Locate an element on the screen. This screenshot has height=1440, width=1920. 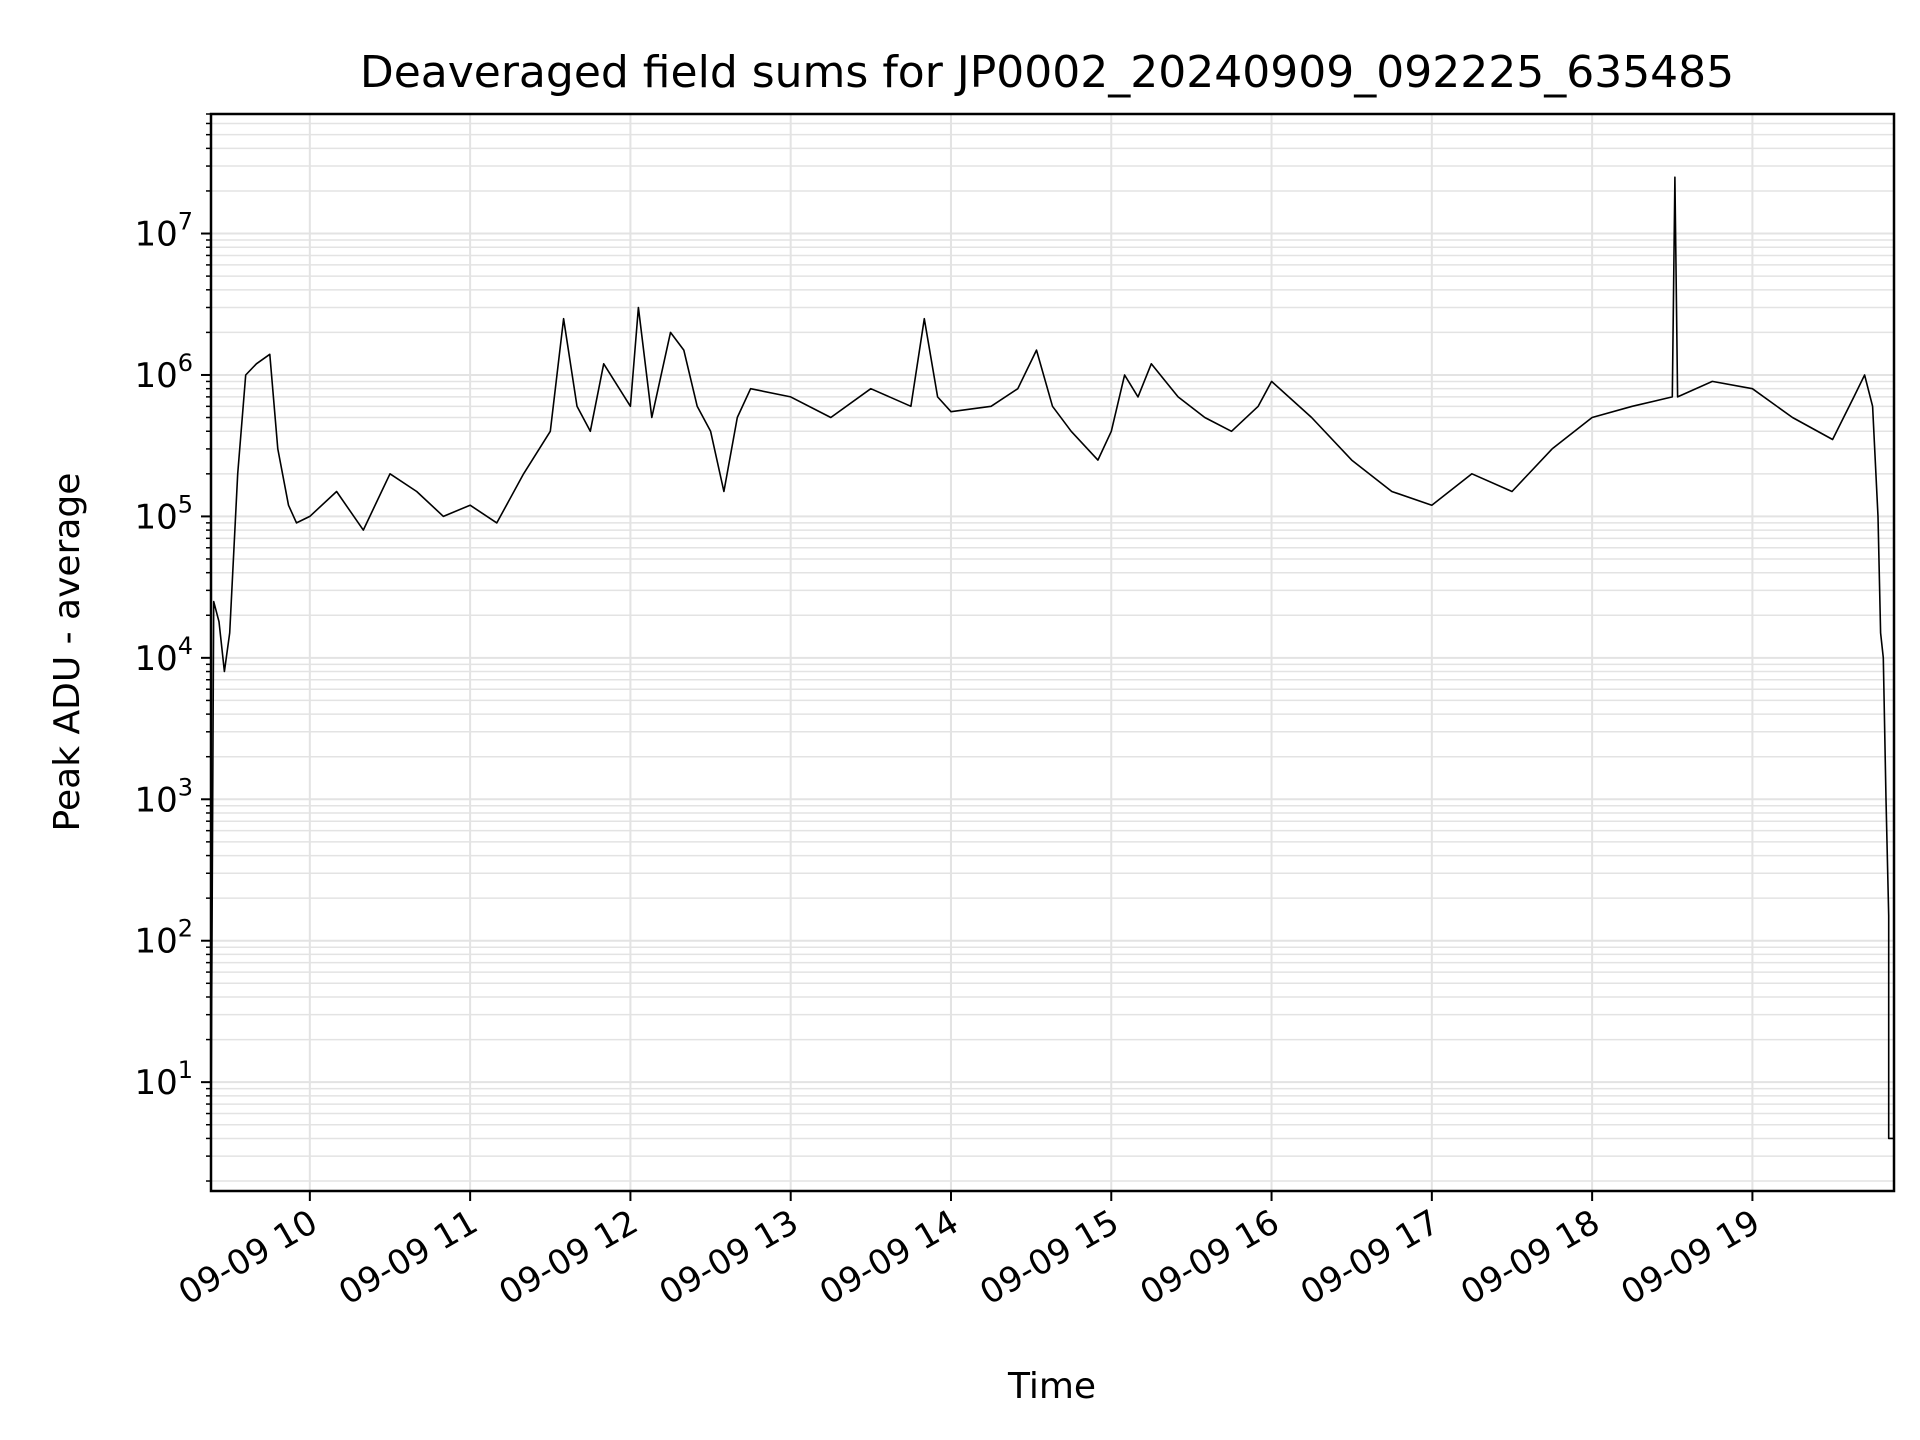
y-ticks: 10¹ 10² 10³ 10⁴ 10⁵ 10⁶ 10⁷ is located at coordinates (172, 647).